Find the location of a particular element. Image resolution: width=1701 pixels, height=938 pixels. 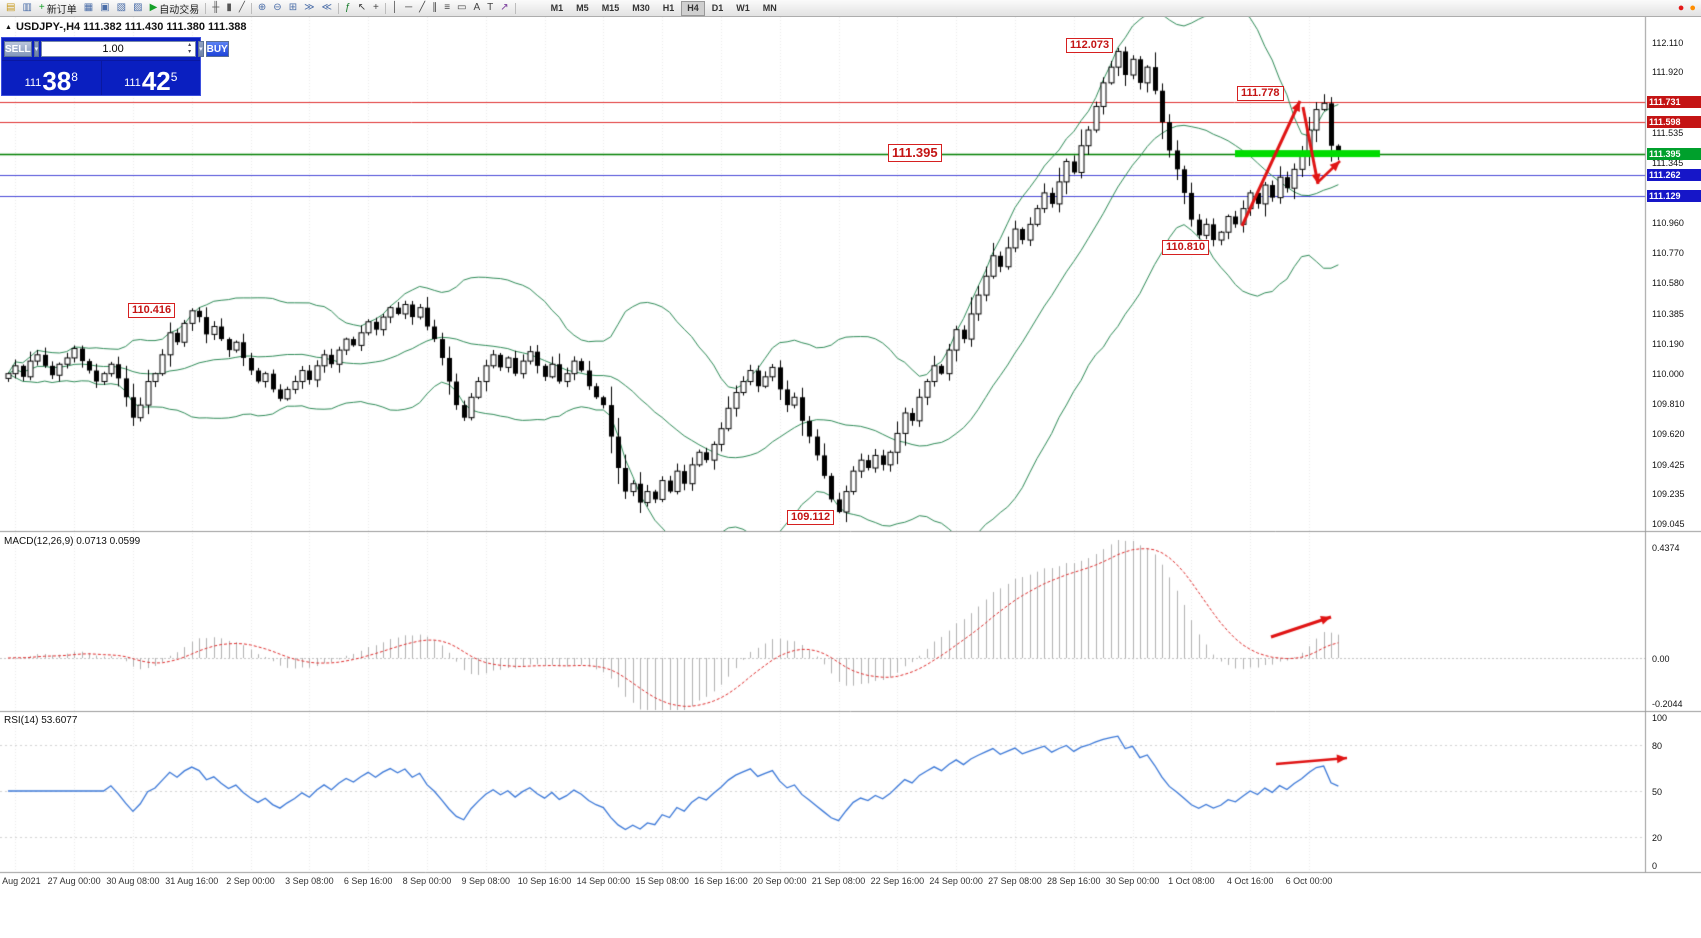

trendline-icon: ╱ is located at coordinates (422, 7).